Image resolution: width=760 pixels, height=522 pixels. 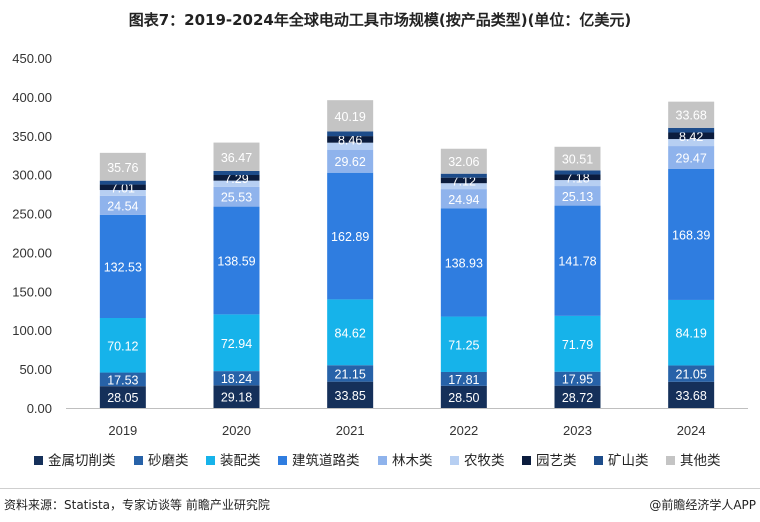 I want to click on y-tick-label: 300.00, so click(x=32, y=175).